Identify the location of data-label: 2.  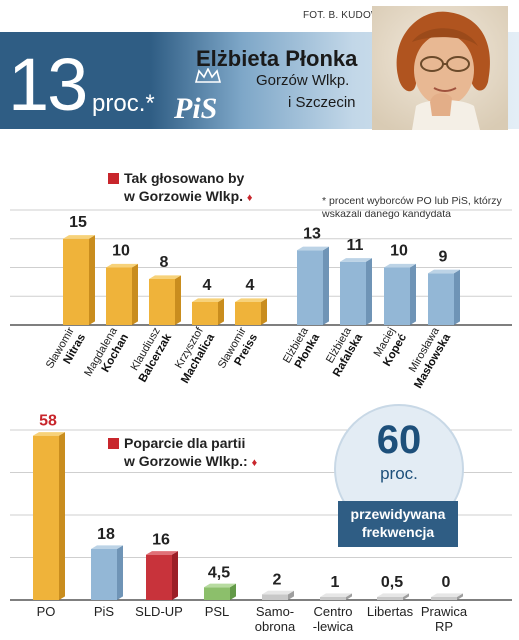
(277, 579).